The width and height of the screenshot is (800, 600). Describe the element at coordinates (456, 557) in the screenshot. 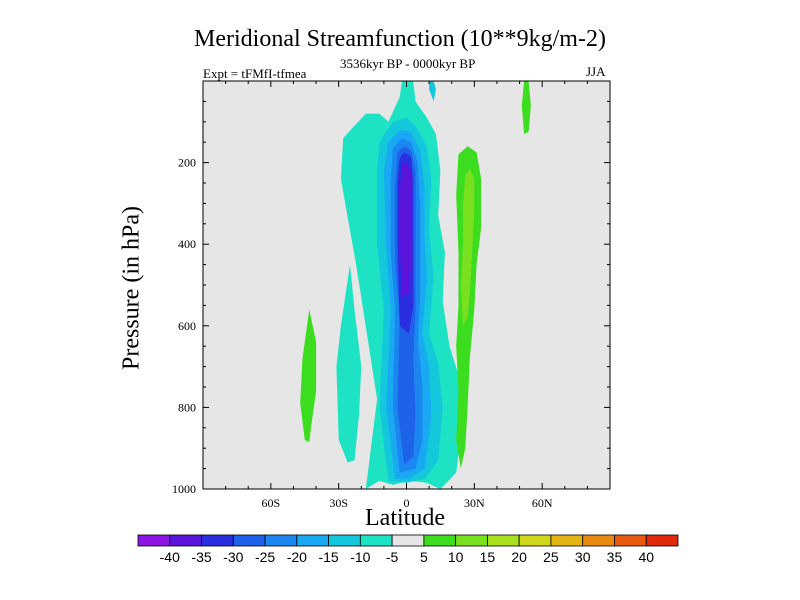

I see `colorbar-label: 10` at that location.